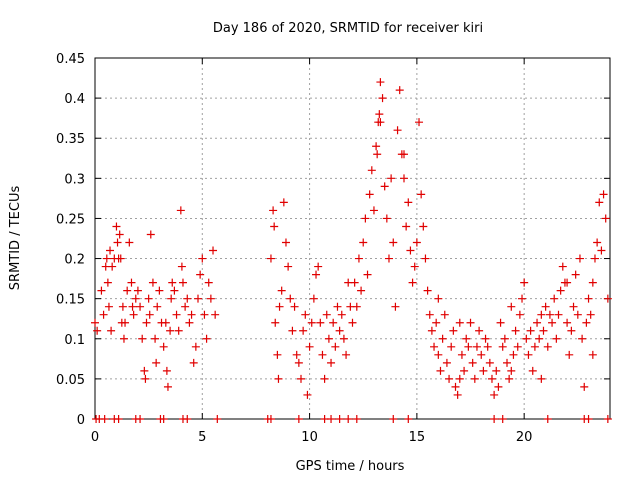 Image resolution: width=640 pixels, height=480 pixels. What do you see at coordinates (350, 466) in the screenshot?
I see `x-axis-label: GPS time / hours` at bounding box center [350, 466].